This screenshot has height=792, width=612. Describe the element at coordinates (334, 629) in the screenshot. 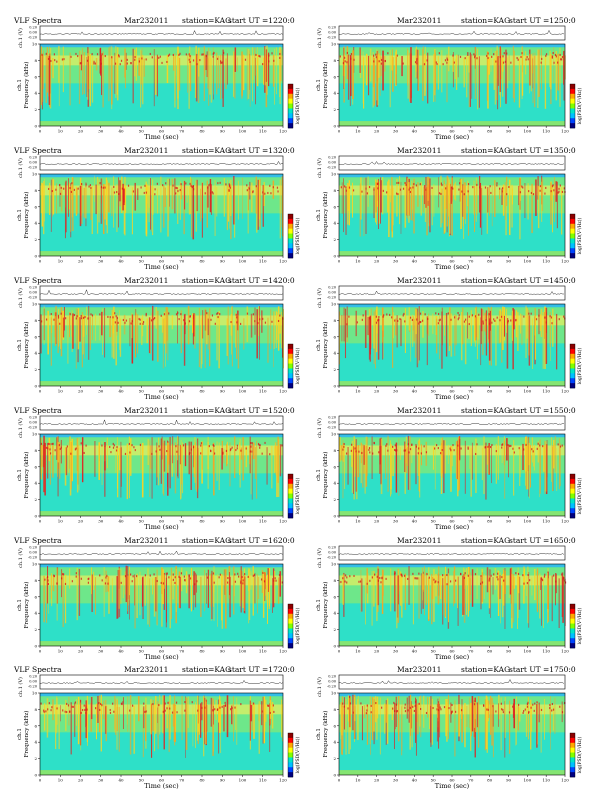

I see `y-tick-label: 2` at that location.